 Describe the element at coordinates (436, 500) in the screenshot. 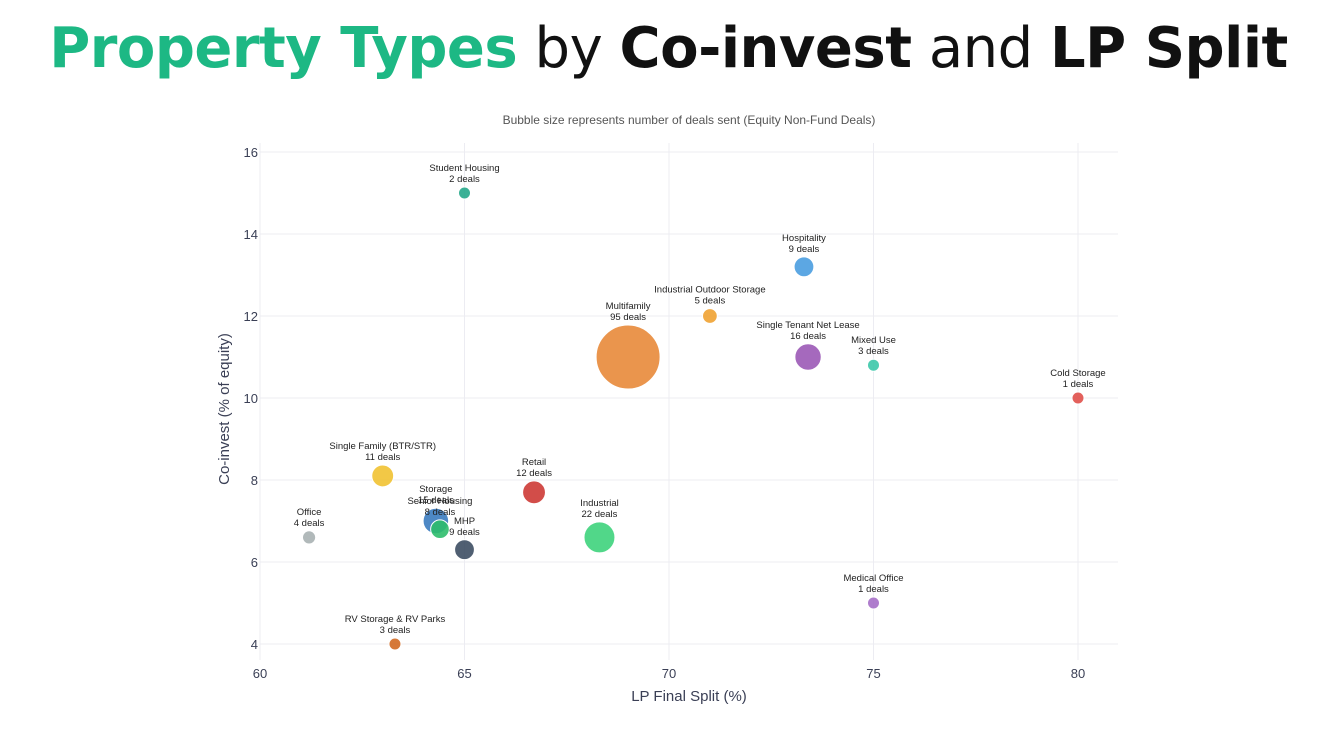

I see `bubble-label-deals: 15 deals` at that location.